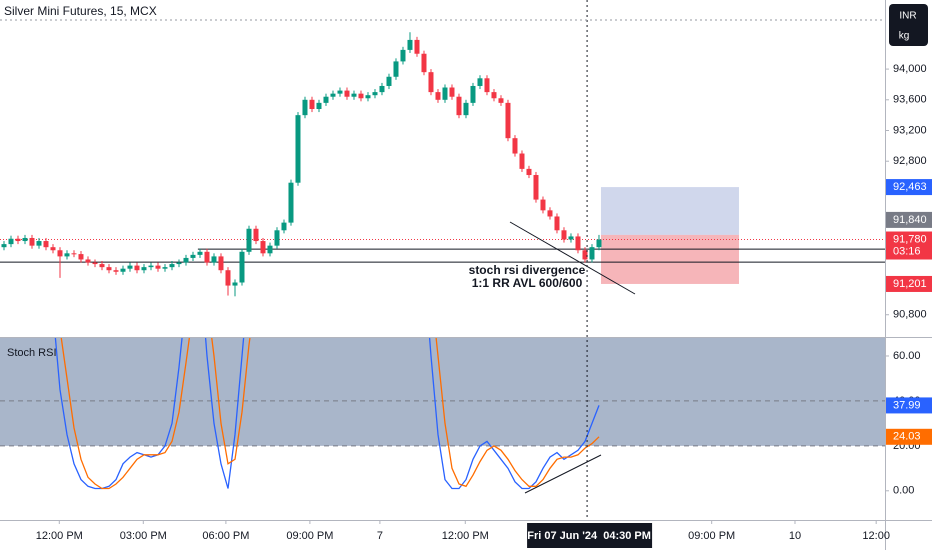 This screenshot has width=932, height=555. I want to click on countdown: 03:16, so click(907, 251).